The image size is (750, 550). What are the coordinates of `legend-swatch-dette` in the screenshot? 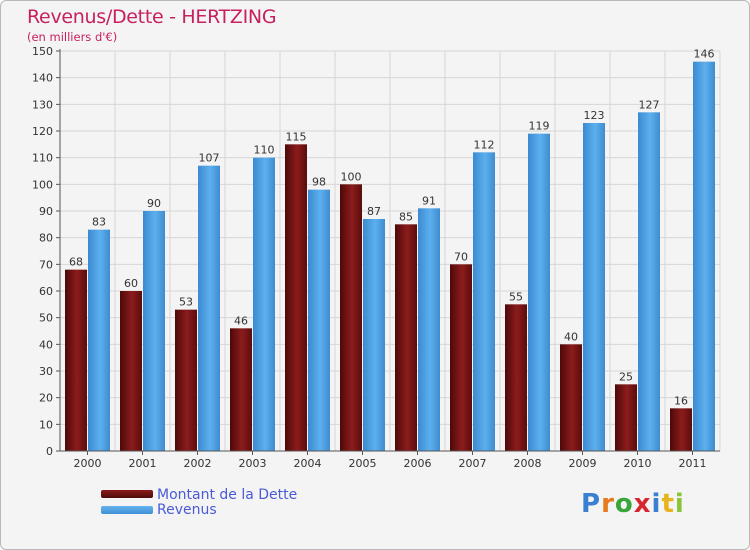 It's located at (127, 494).